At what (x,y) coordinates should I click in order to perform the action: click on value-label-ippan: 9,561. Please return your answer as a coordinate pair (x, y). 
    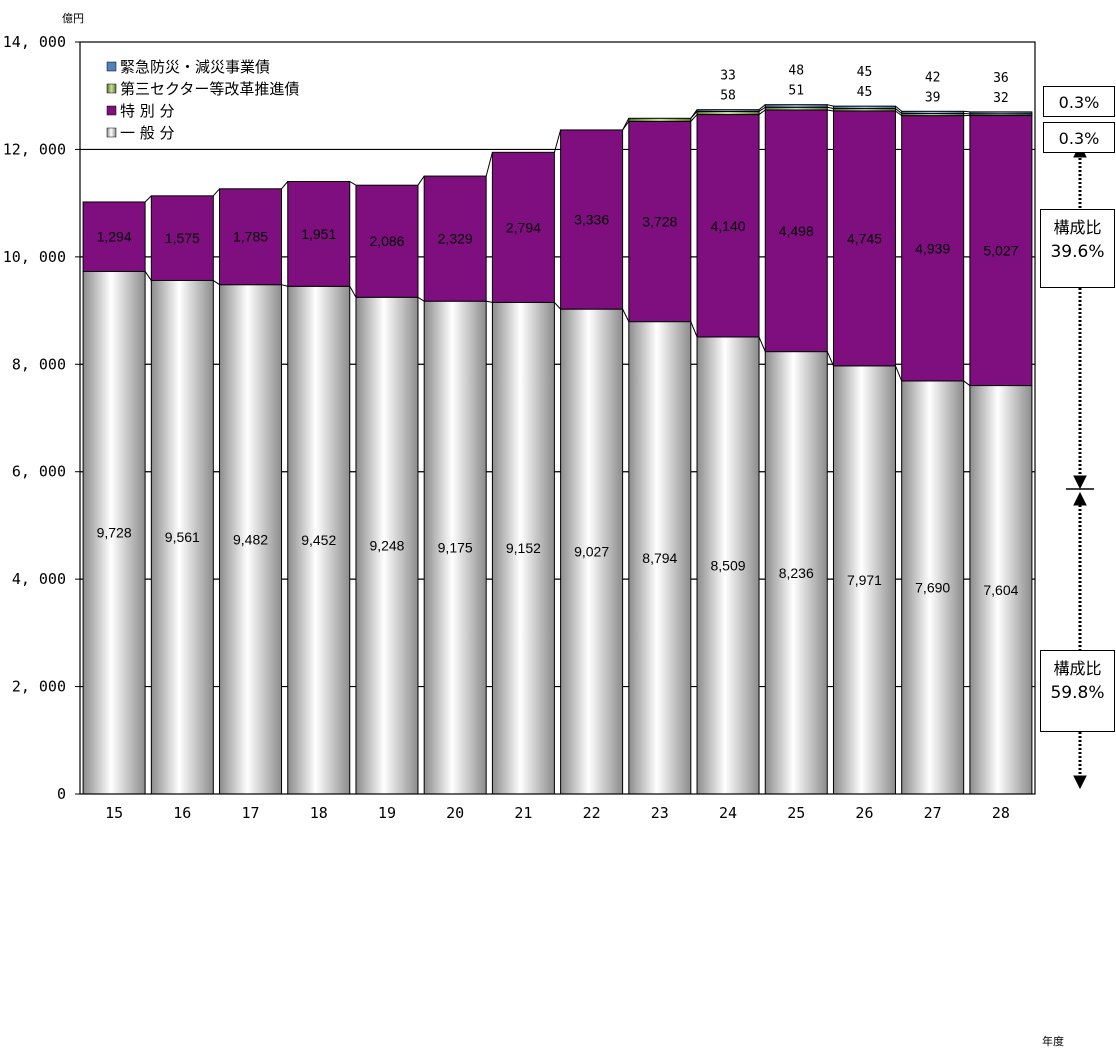
    Looking at the image, I should click on (182, 537).